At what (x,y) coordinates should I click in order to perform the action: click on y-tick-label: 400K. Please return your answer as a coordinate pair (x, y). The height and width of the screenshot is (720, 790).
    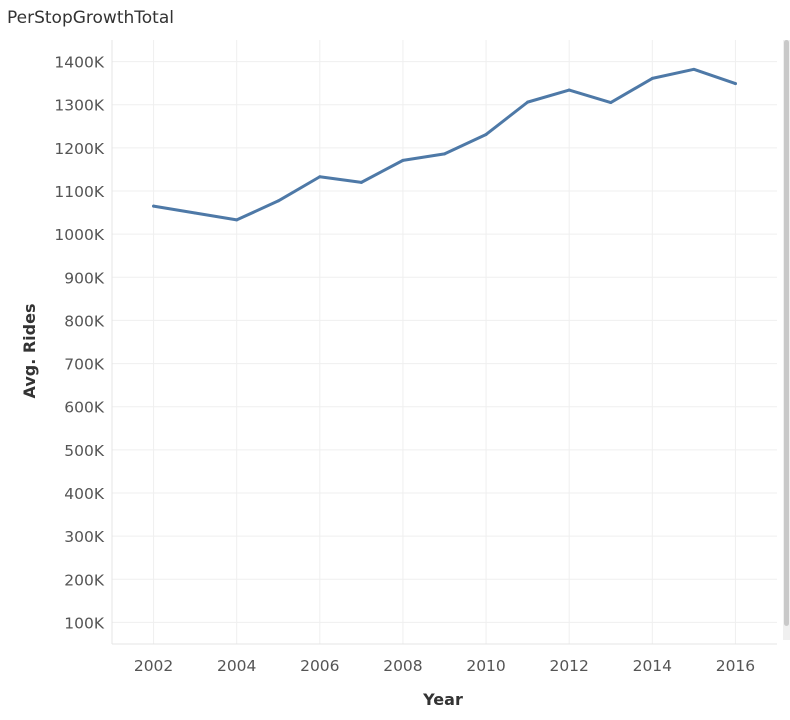
    Looking at the image, I should click on (84, 494).